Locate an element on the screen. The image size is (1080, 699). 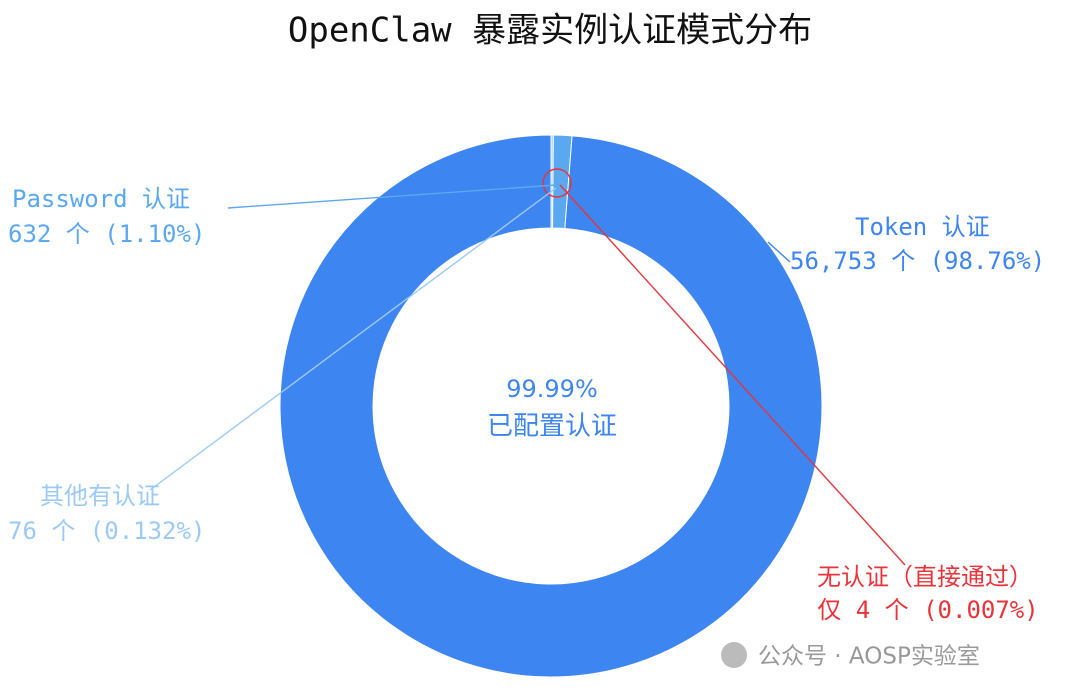
watermark: 公众号 · AOSP实验室 is located at coordinates (869, 657).